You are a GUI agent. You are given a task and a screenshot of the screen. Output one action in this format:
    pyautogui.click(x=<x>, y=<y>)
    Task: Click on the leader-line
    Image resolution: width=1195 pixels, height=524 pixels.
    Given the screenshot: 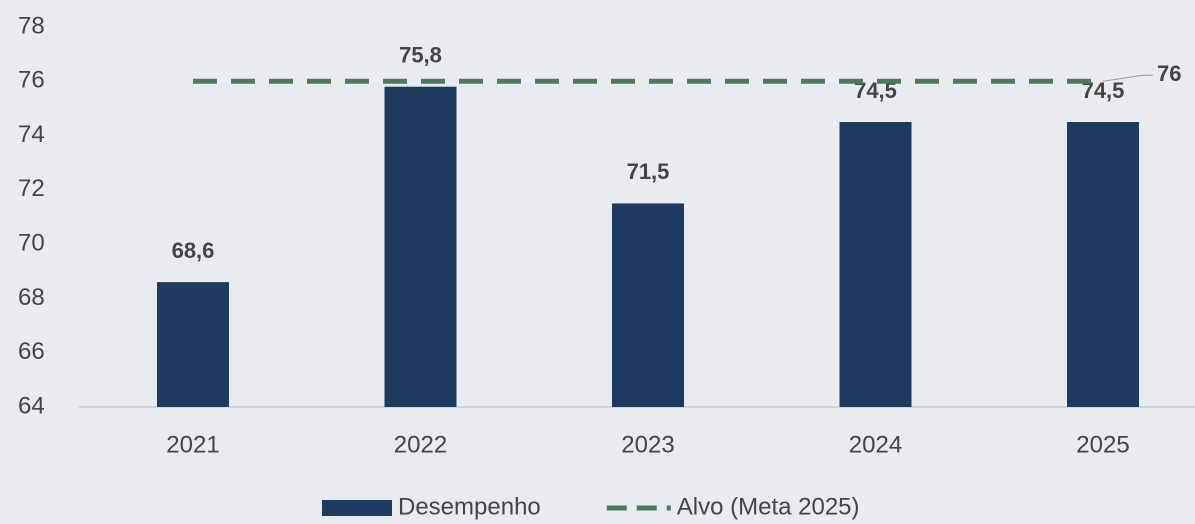 What is the action you would take?
    pyautogui.click(x=1127, y=78)
    